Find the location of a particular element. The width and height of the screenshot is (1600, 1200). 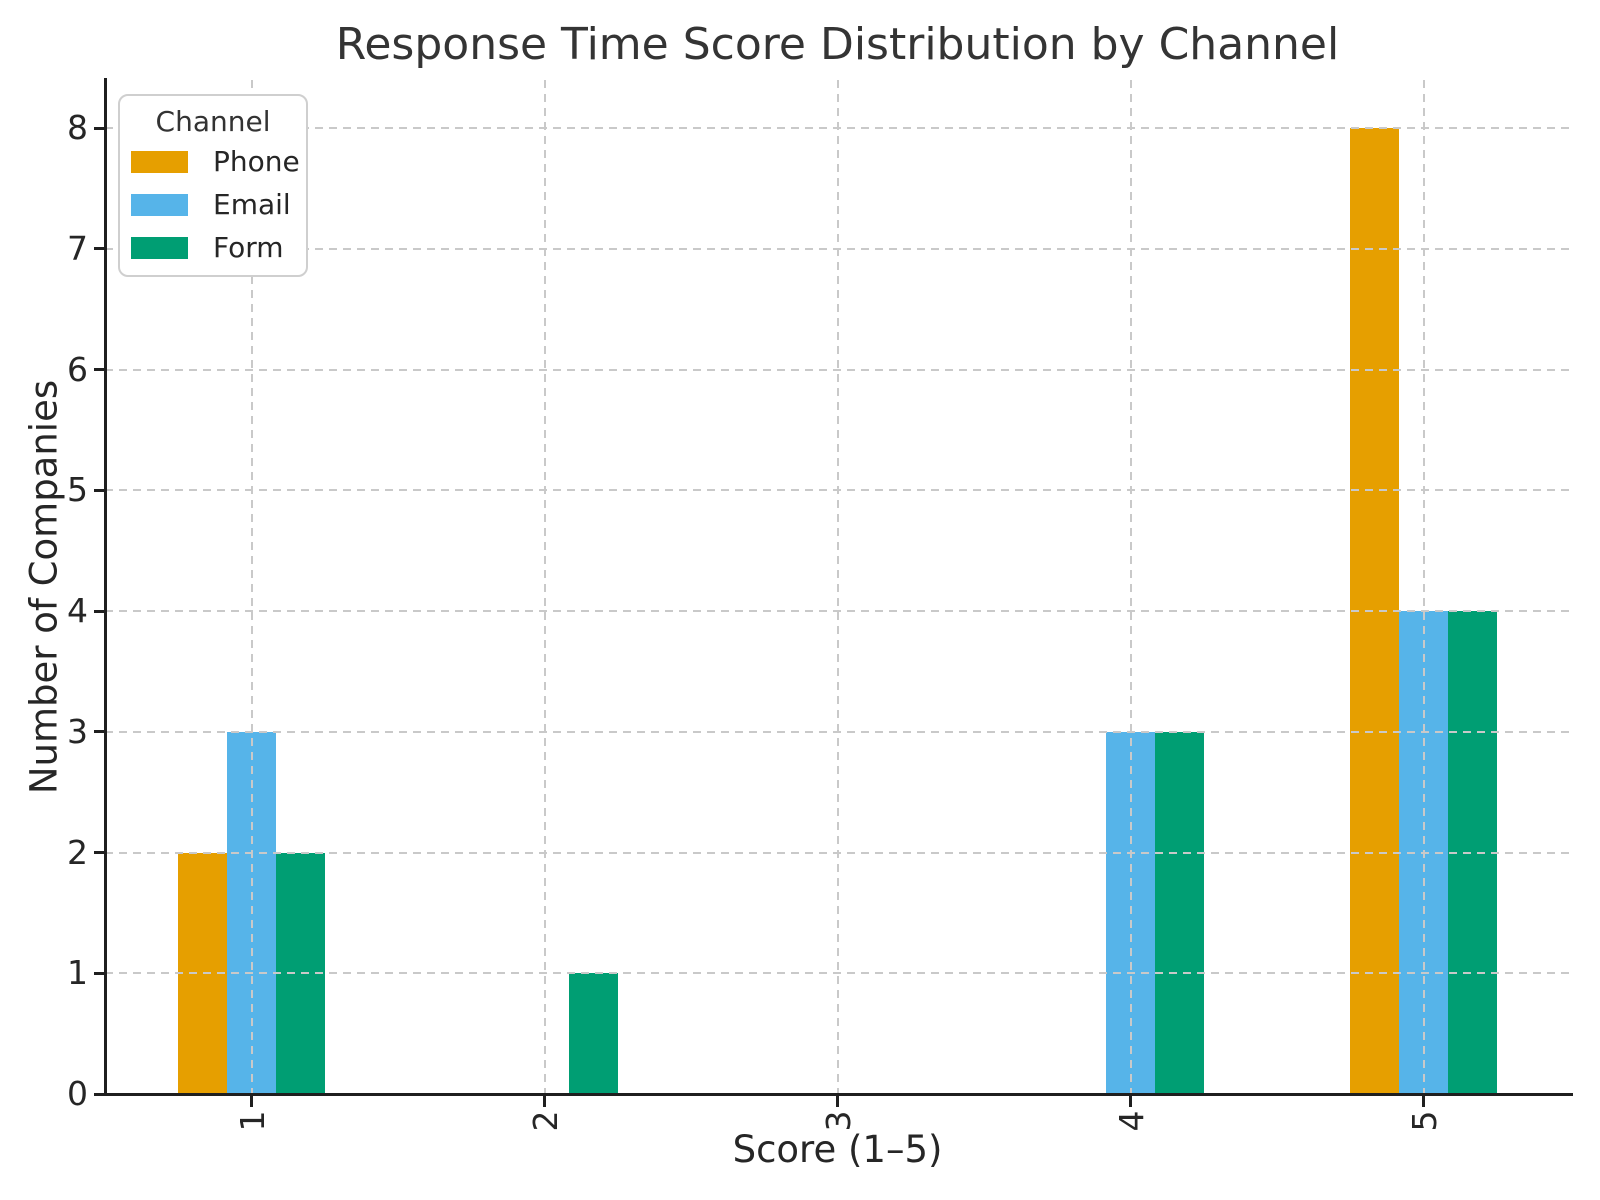

y-tick-label-7: 7 is located at coordinates (77, 248).